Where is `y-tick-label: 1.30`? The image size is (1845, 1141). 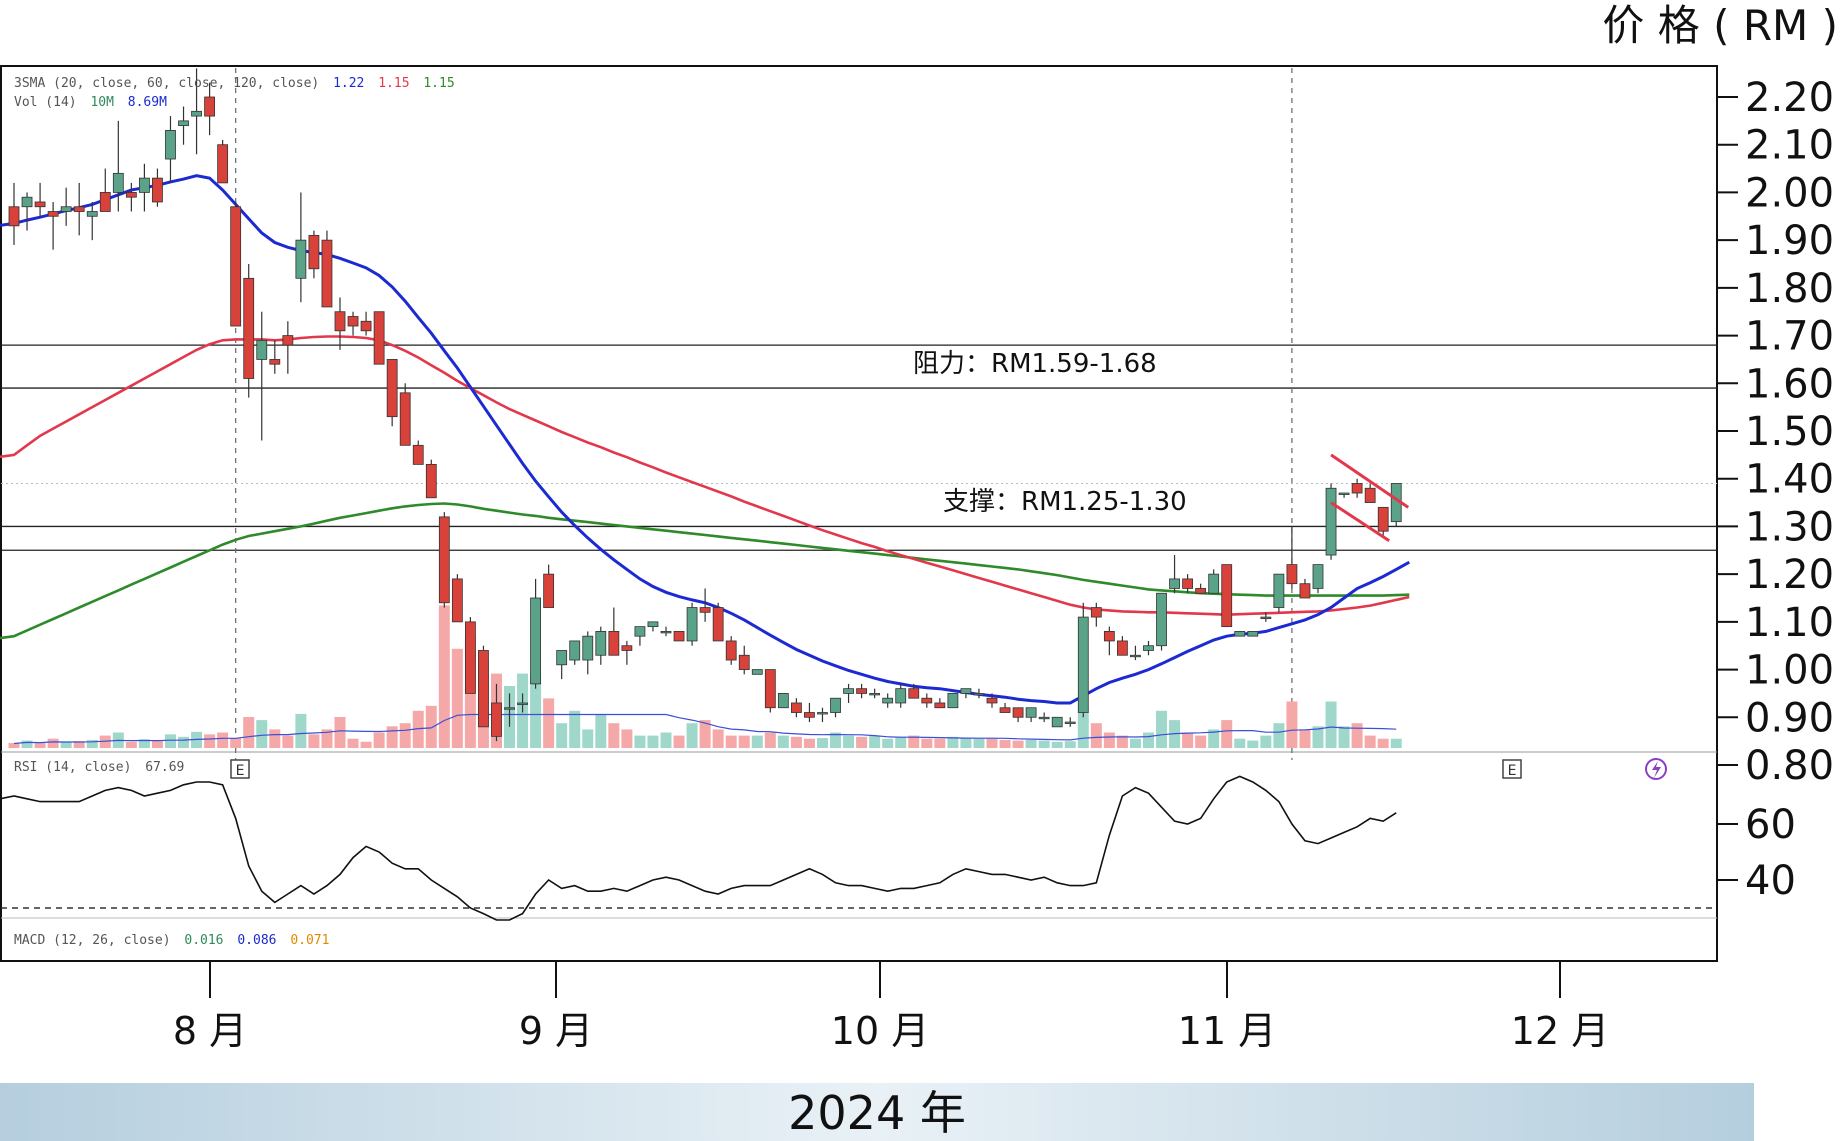 y-tick-label: 1.30 is located at coordinates (1789, 527).